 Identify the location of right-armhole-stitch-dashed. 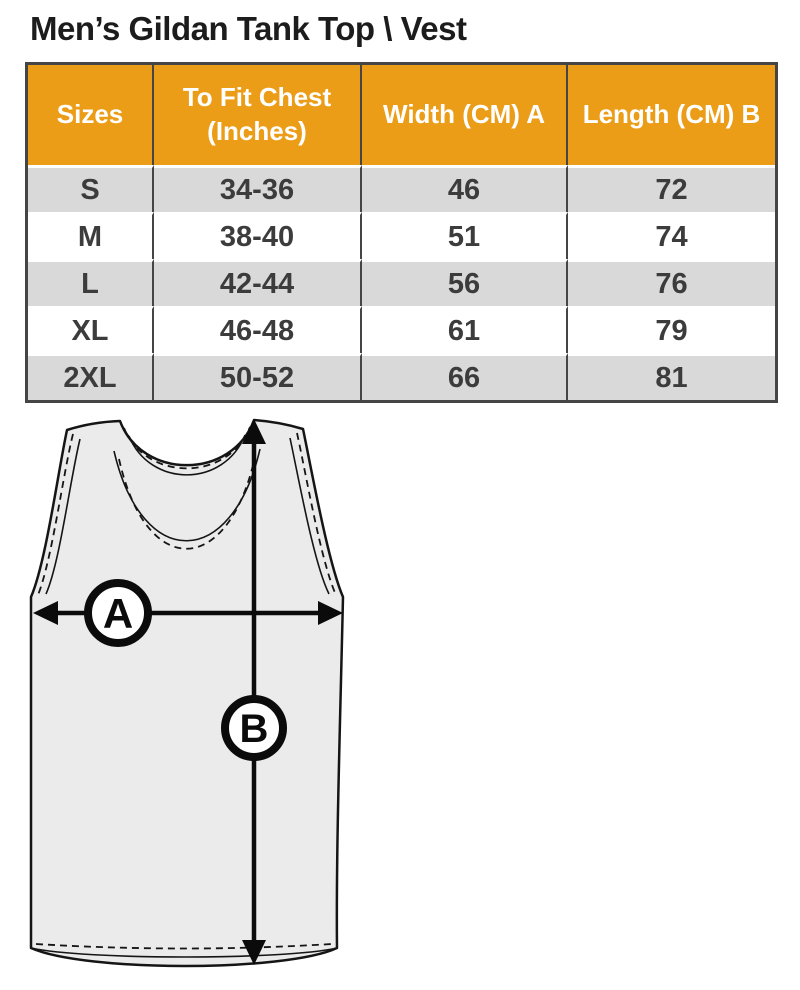
(316, 514).